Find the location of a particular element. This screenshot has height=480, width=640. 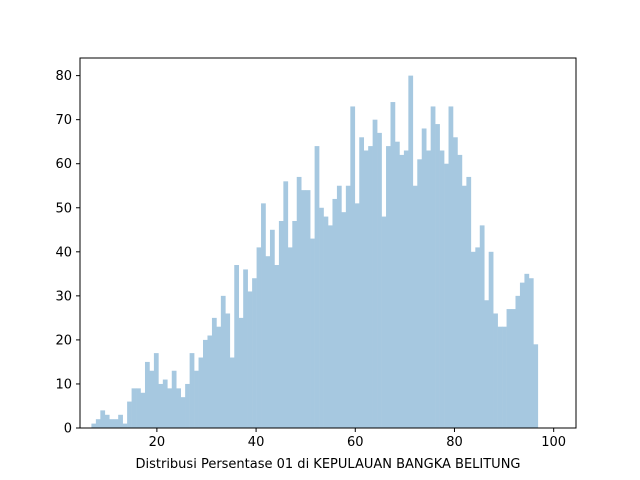

x-tick-label: 80 is located at coordinates (454, 442).